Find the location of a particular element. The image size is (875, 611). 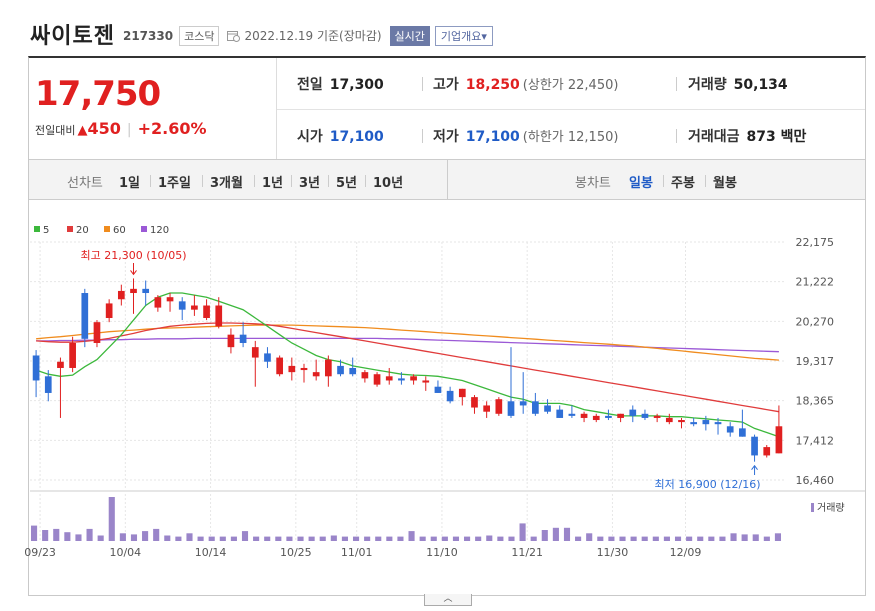

tab-monthly: 월봉 is located at coordinates (725, 183).